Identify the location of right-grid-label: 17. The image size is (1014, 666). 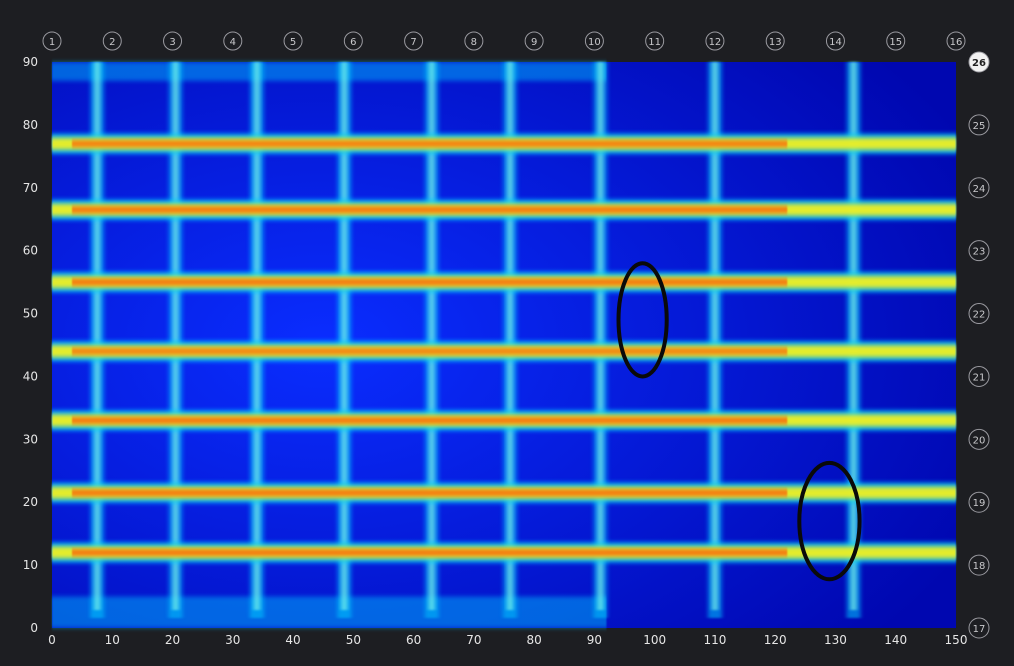
(979, 628).